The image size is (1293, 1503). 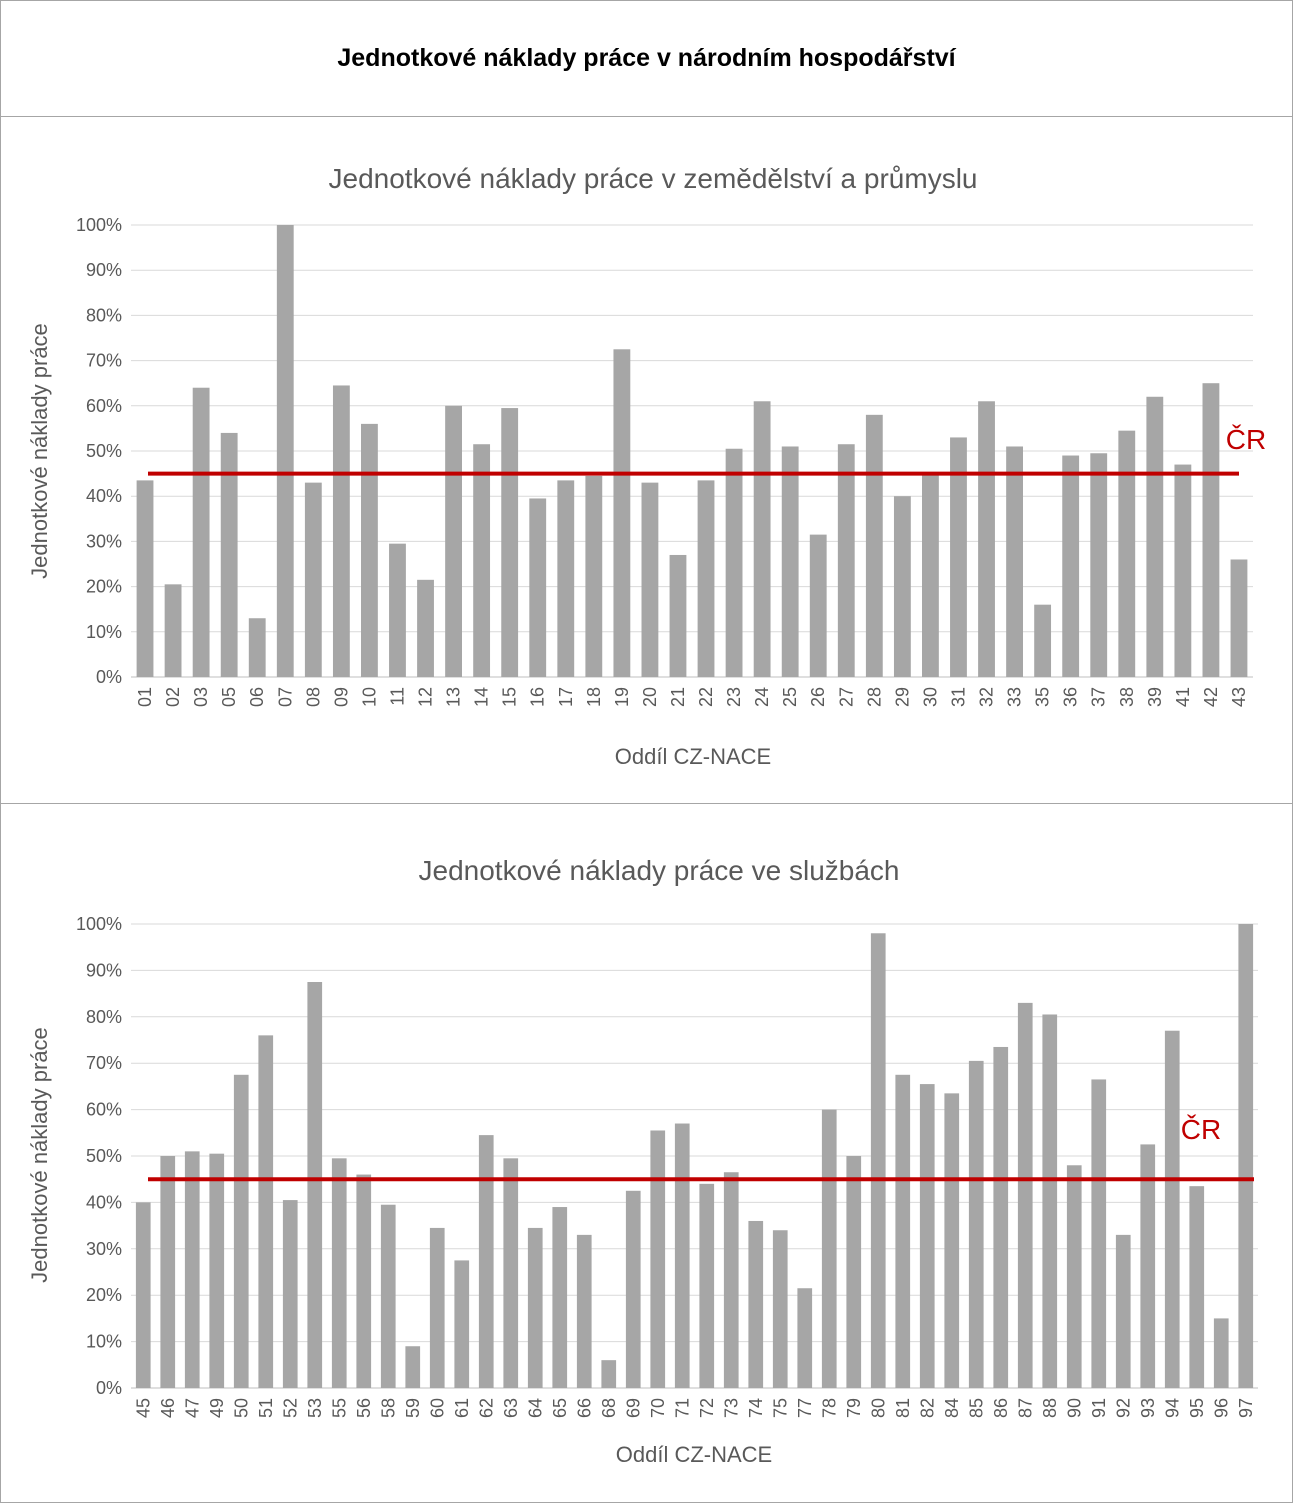 I want to click on x-tick-label: 74, so click(x=756, y=1408).